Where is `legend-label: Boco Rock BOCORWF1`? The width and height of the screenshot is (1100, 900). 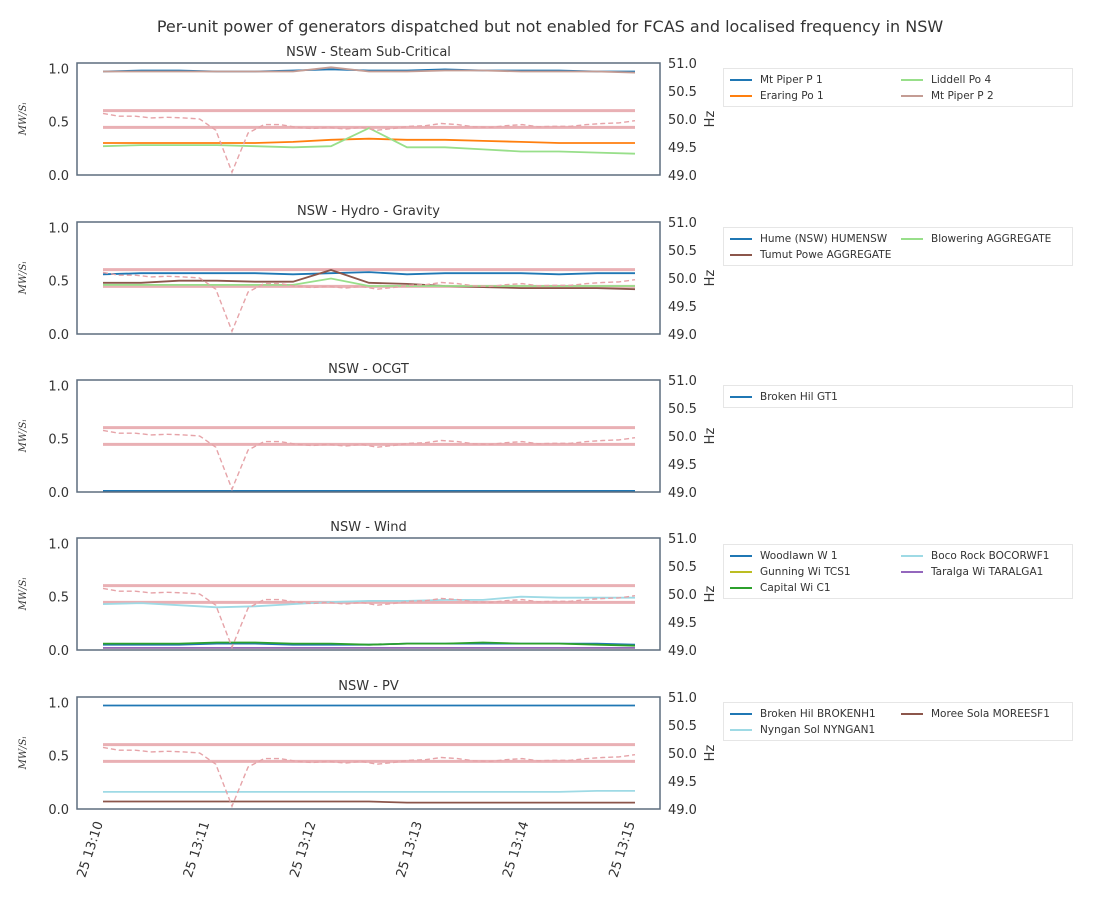 legend-label: Boco Rock BOCORWF1 is located at coordinates (990, 555).